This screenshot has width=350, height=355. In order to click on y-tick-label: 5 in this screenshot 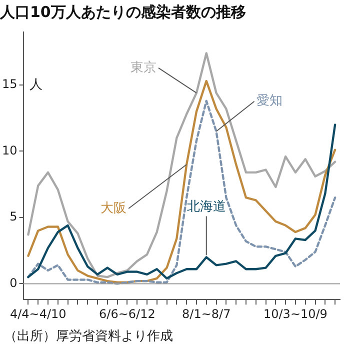, I will do `click(14, 217)`.